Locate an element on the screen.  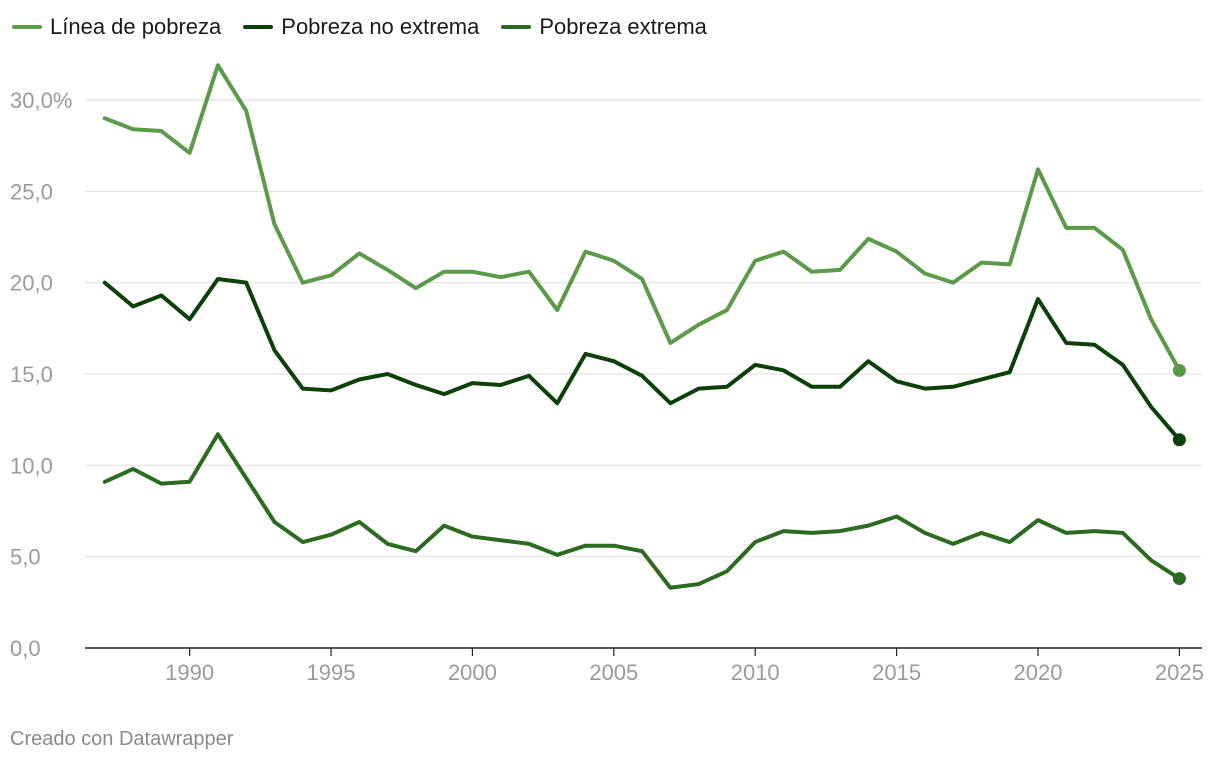
legend-label: Línea de pobreza is located at coordinates (136, 26).